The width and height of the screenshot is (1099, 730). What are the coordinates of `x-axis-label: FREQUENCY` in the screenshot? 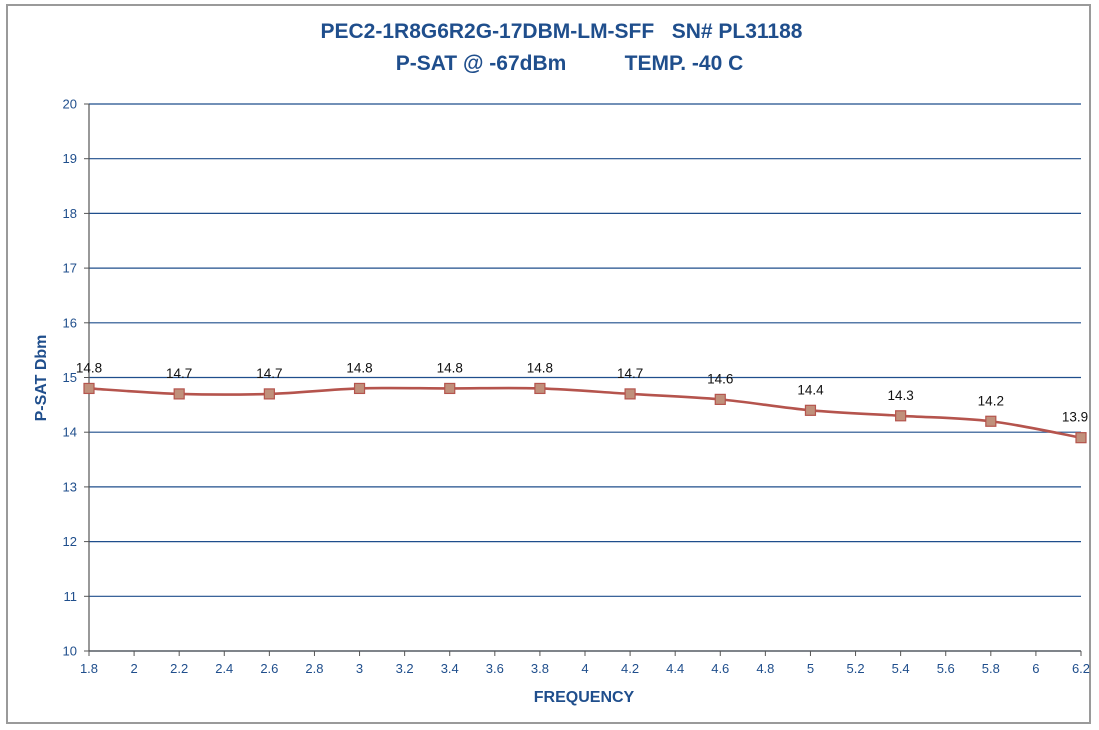 It's located at (584, 697).